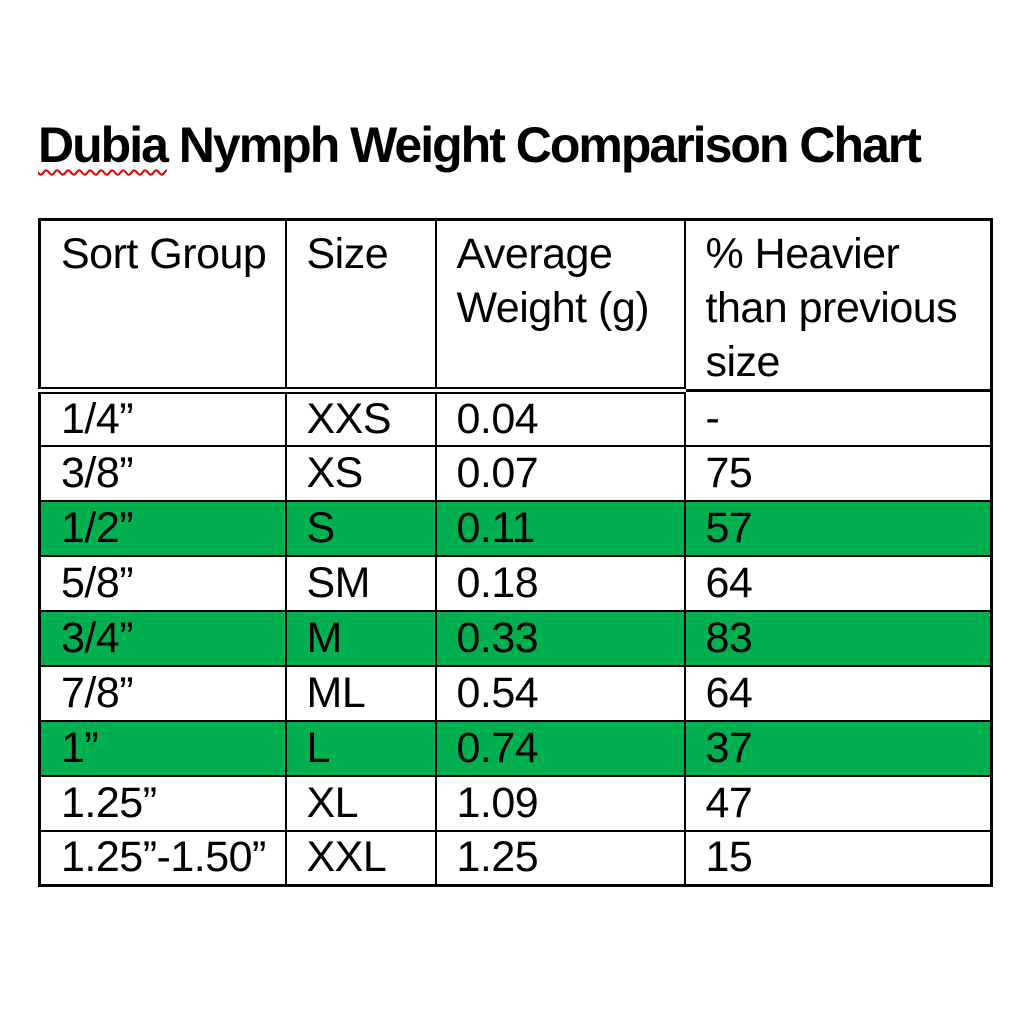 Image resolution: width=1024 pixels, height=1024 pixels. Describe the element at coordinates (560, 473) in the screenshot. I see `cell-average-weight: 0.07` at that location.